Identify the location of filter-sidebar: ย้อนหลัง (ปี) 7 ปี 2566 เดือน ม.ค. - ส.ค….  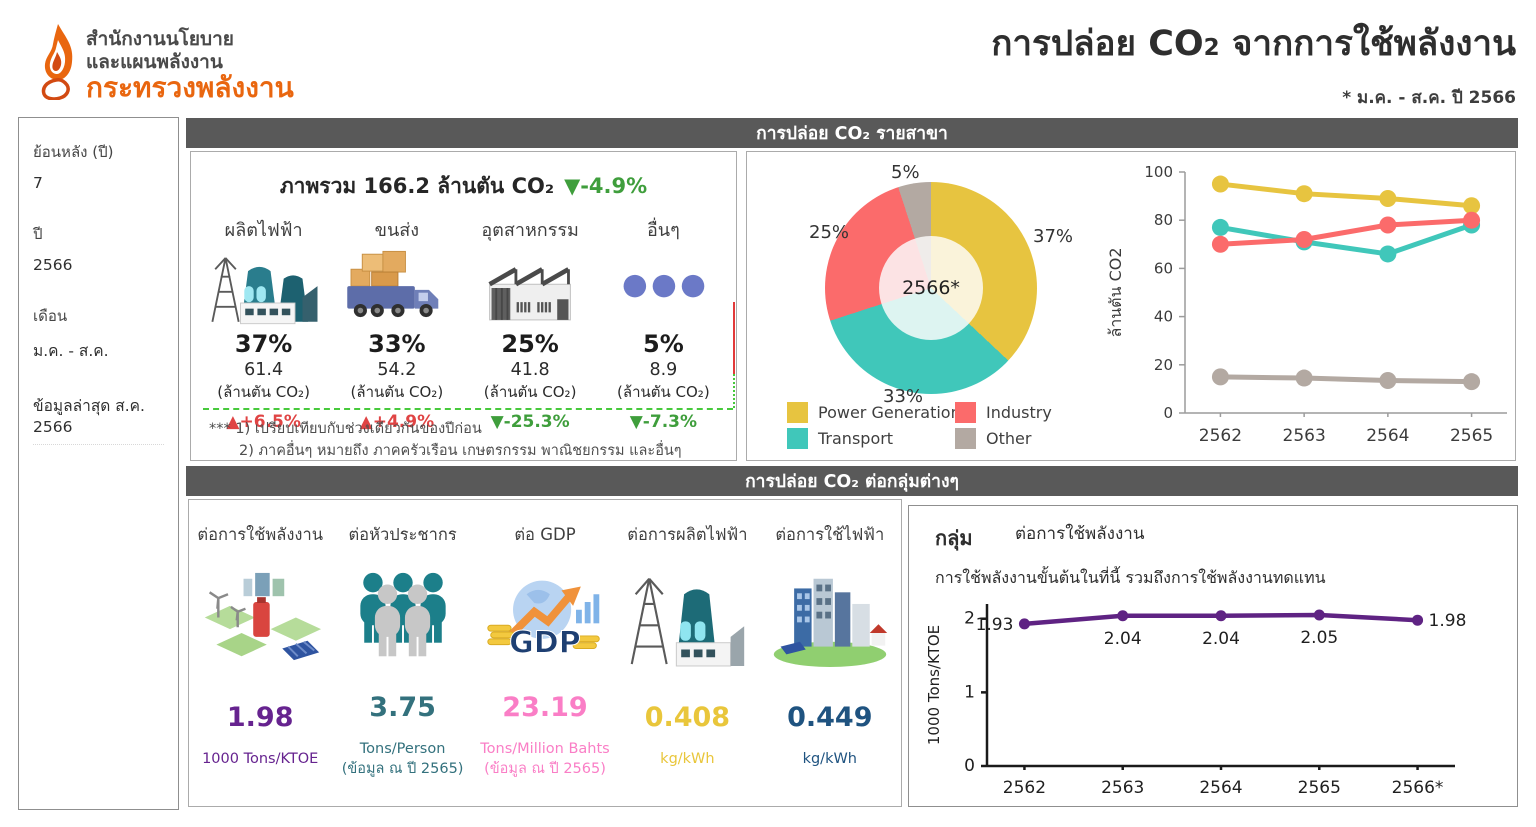
(98, 463).